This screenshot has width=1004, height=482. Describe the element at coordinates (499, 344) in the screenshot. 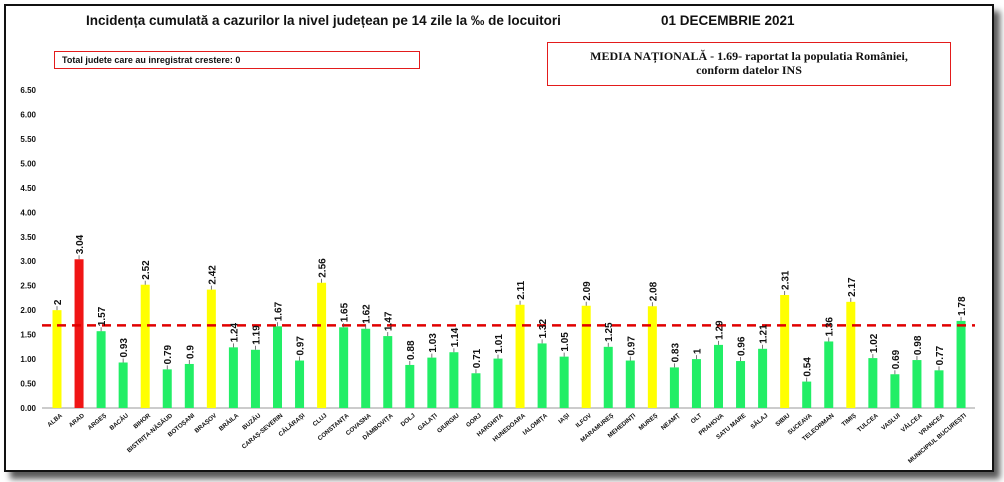

I see `value-label: 1.01` at that location.